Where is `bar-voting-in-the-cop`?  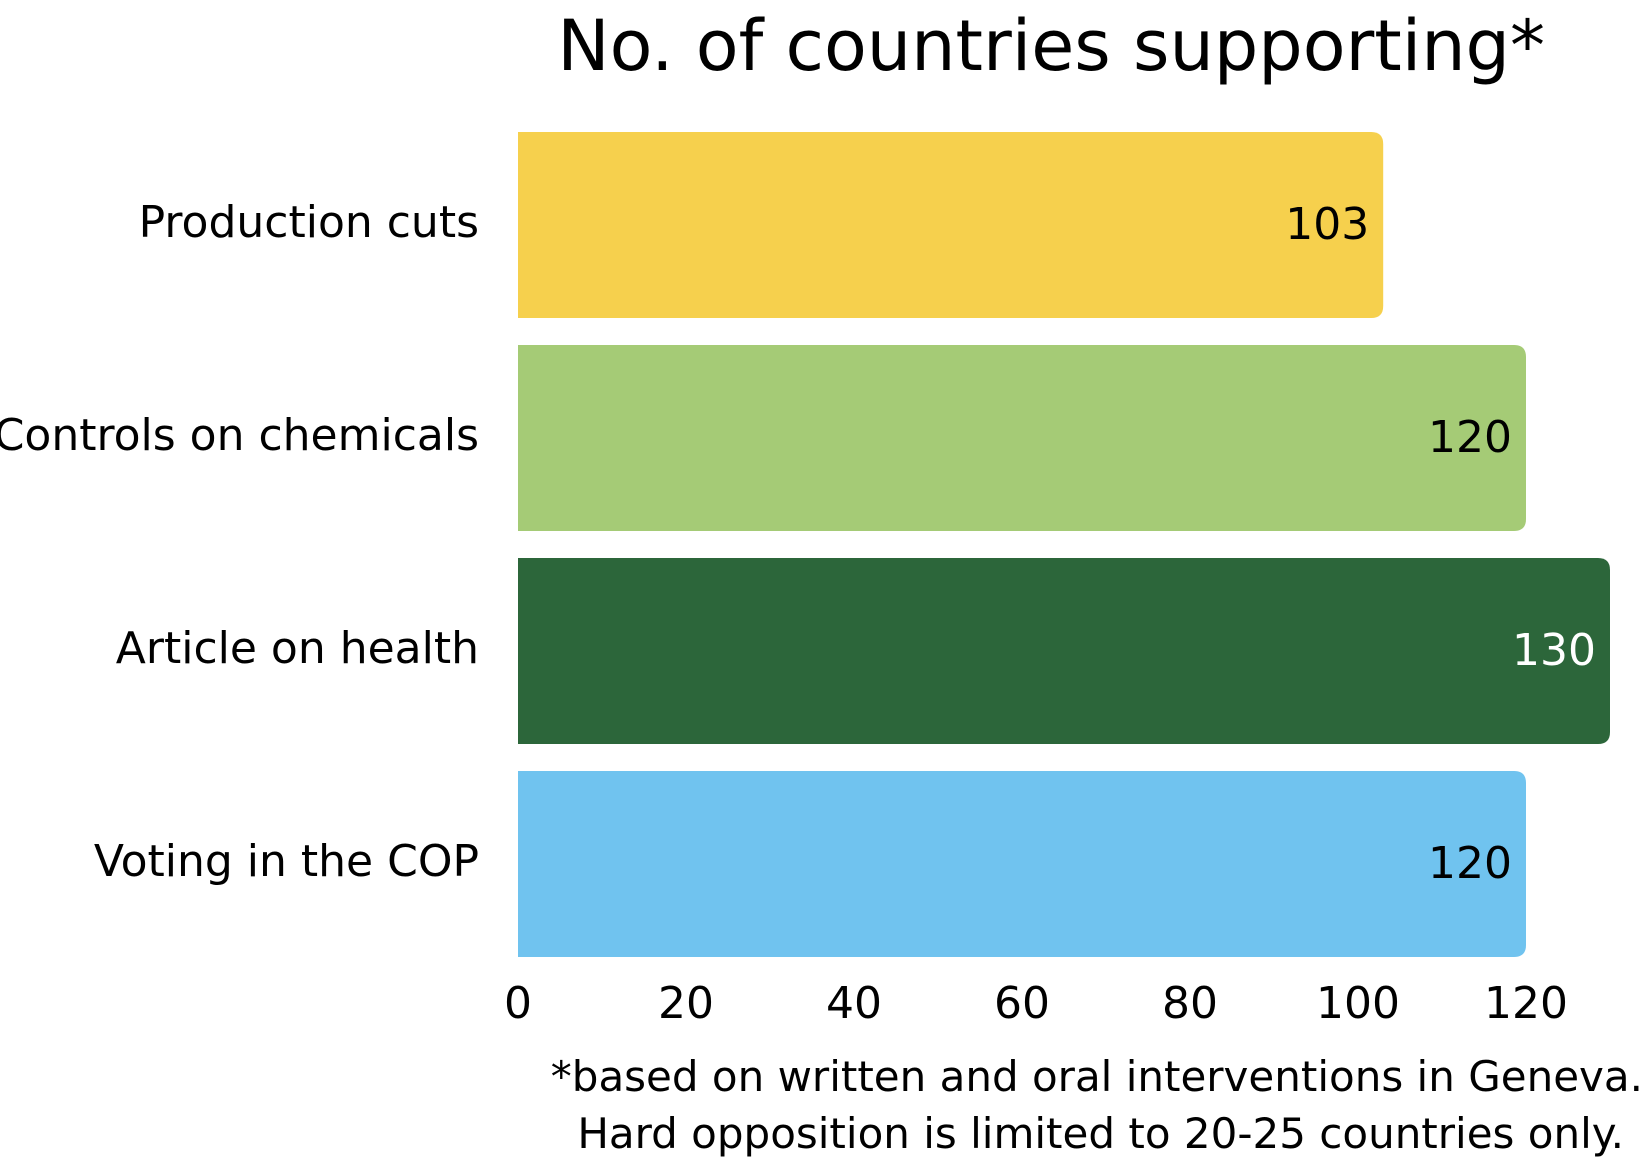 bar-voting-in-the-cop is located at coordinates (1022, 864).